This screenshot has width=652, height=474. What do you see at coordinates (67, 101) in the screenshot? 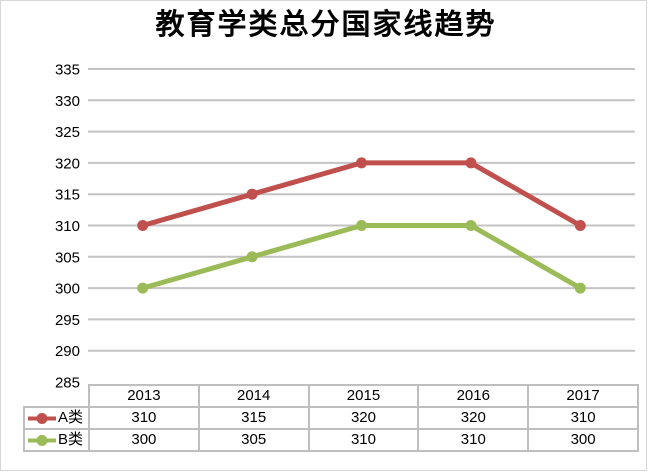
I see `y-axis-tick-label: 330` at bounding box center [67, 101].